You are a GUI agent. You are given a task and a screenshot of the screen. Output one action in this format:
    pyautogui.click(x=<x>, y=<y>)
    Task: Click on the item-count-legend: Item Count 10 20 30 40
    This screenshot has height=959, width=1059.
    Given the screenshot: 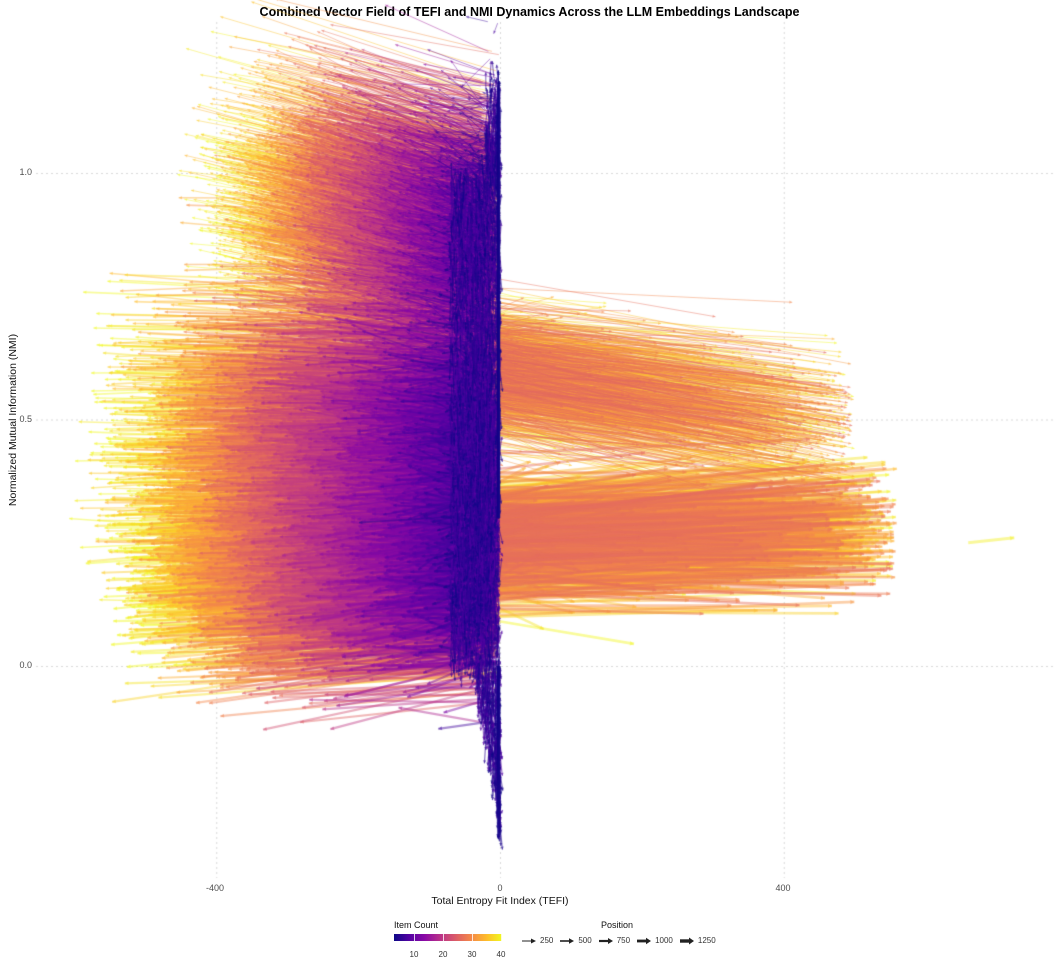 What is the action you would take?
    pyautogui.click(x=449, y=939)
    